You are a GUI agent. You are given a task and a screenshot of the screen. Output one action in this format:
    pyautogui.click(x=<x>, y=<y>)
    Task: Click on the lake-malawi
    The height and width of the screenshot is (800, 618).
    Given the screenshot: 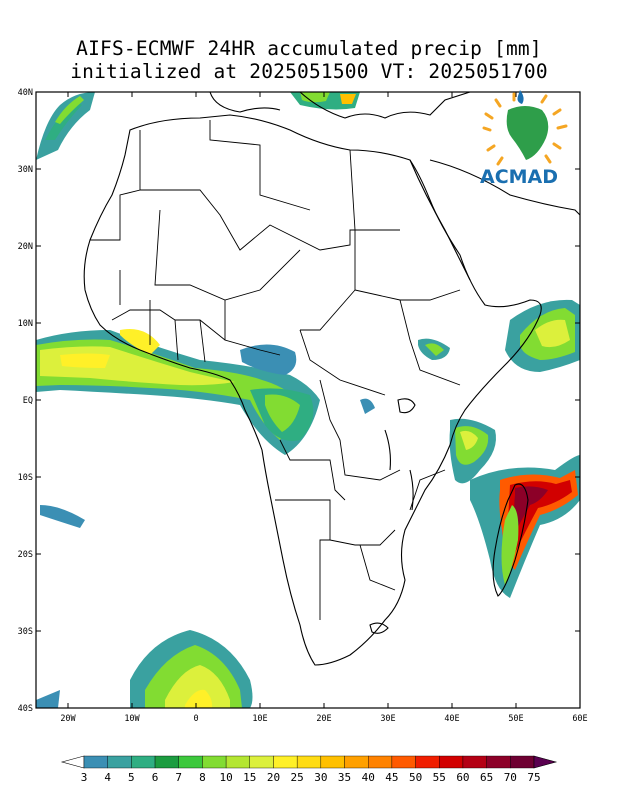 What is the action you would take?
    pyautogui.click(x=411, y=490)
    